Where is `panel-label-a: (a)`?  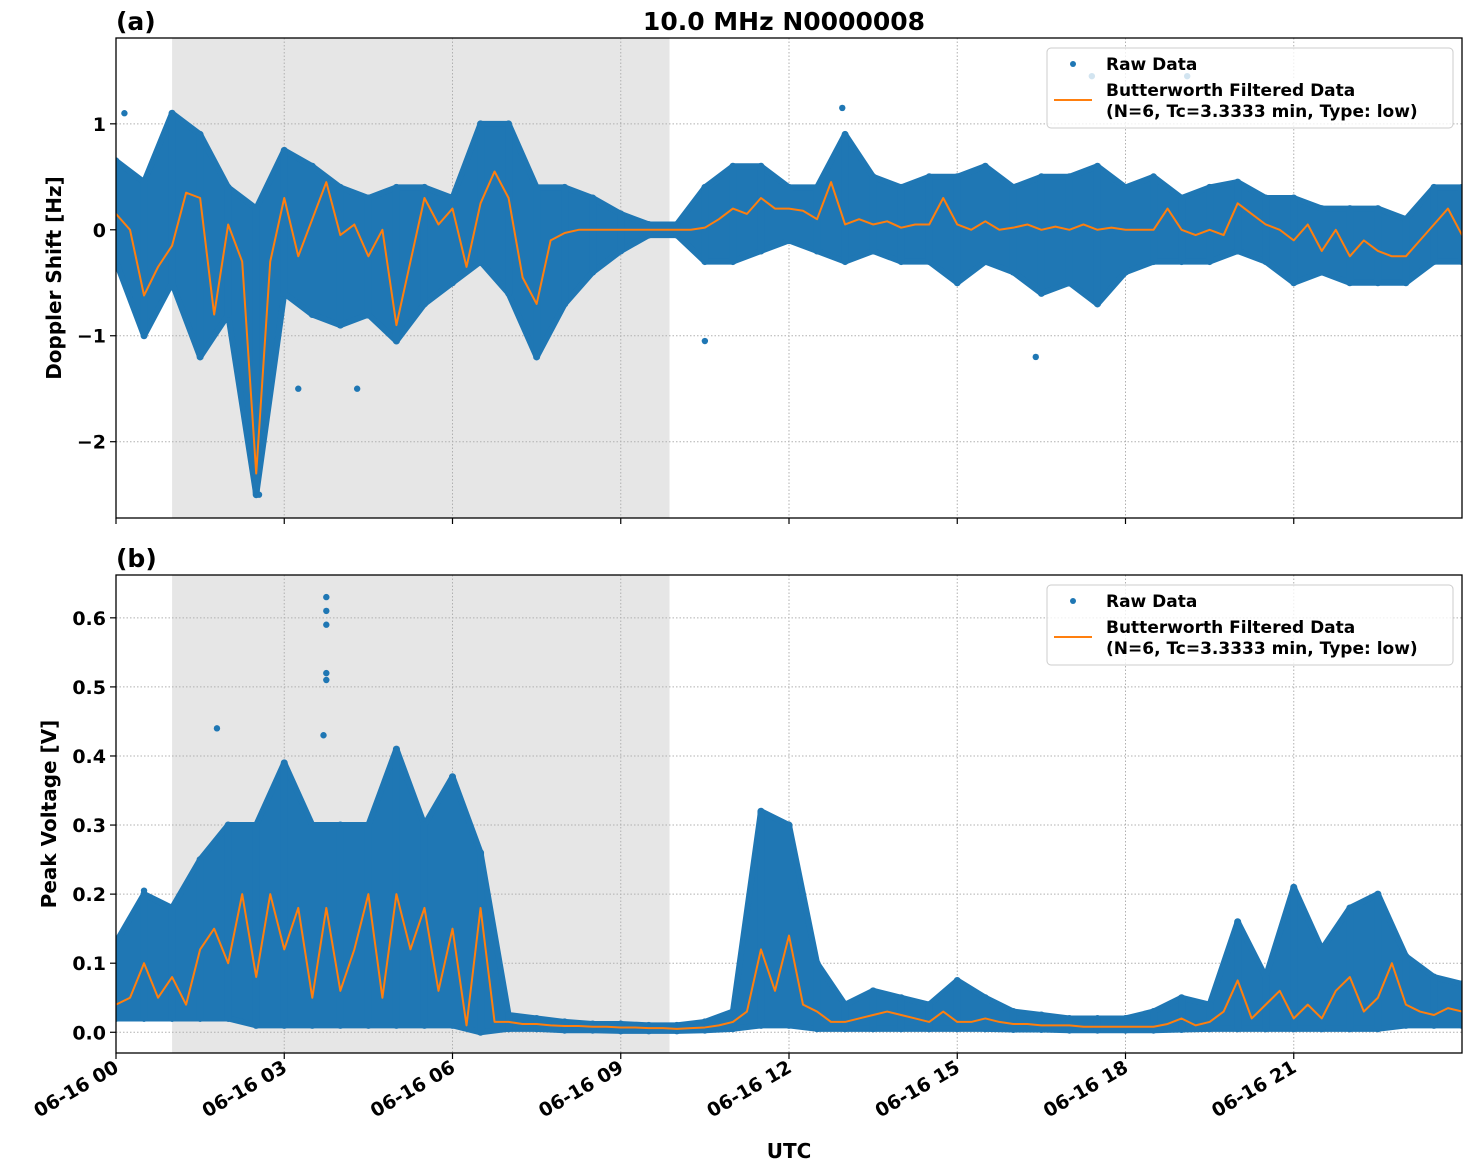 panel-label-a: (a) is located at coordinates (136, 21).